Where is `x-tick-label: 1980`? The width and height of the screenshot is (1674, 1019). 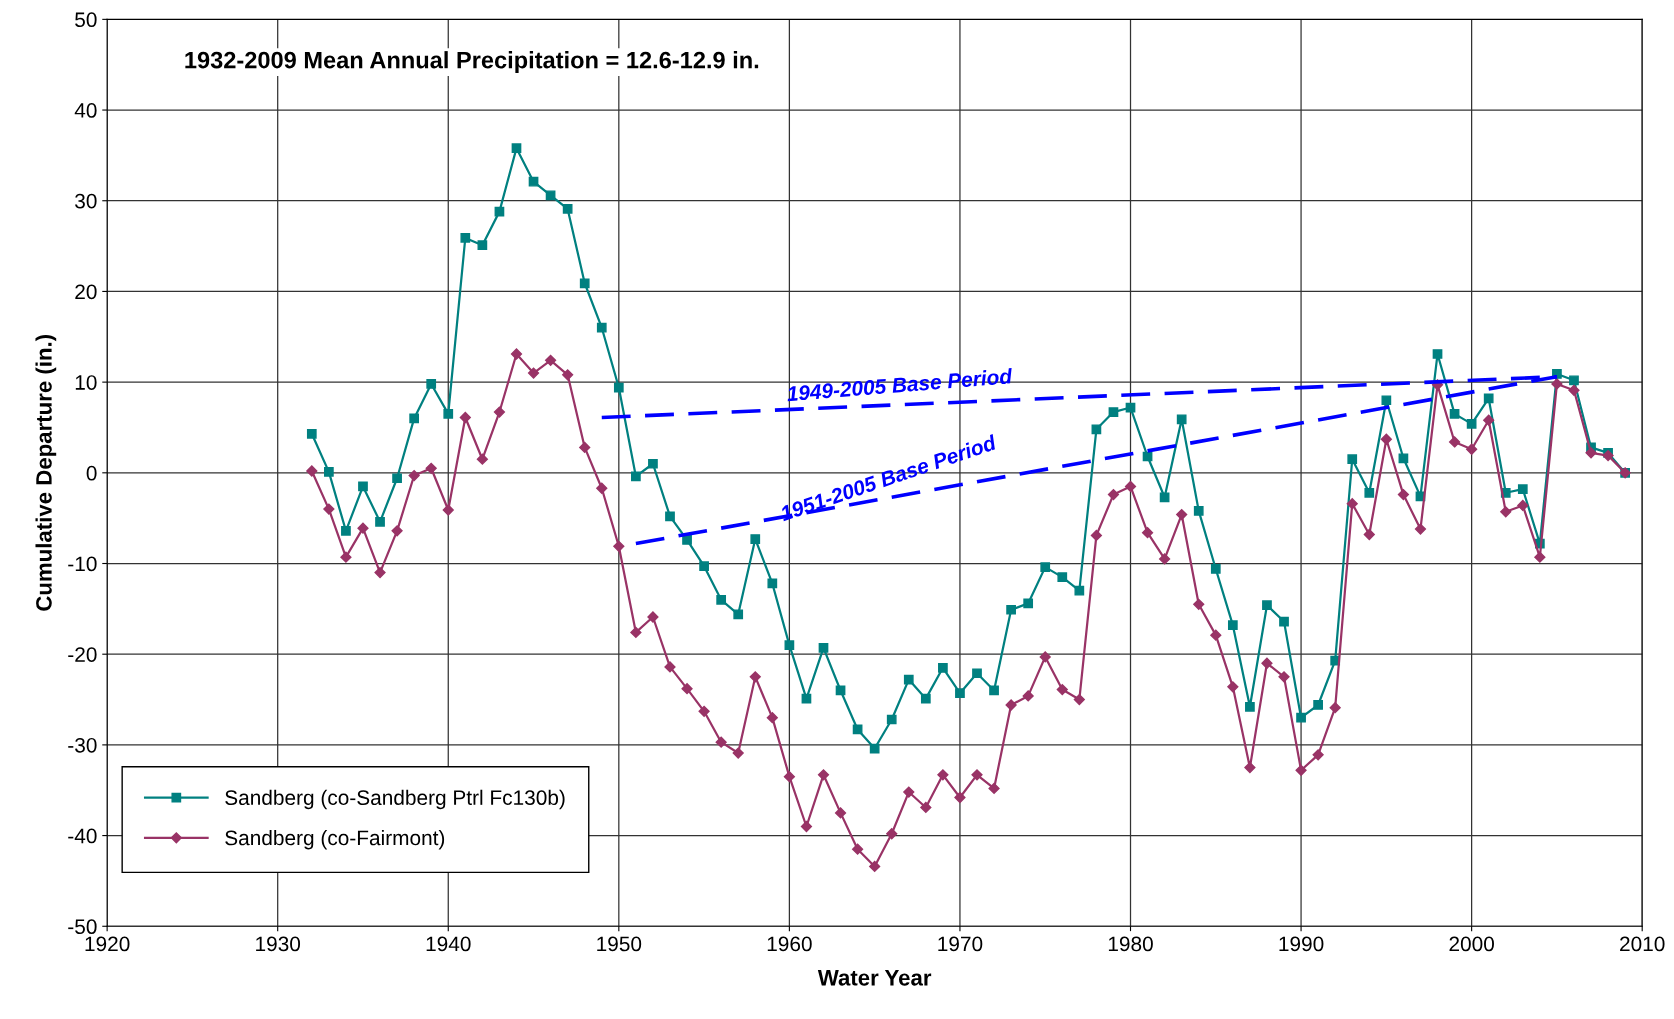 x-tick-label: 1980 is located at coordinates (1130, 944).